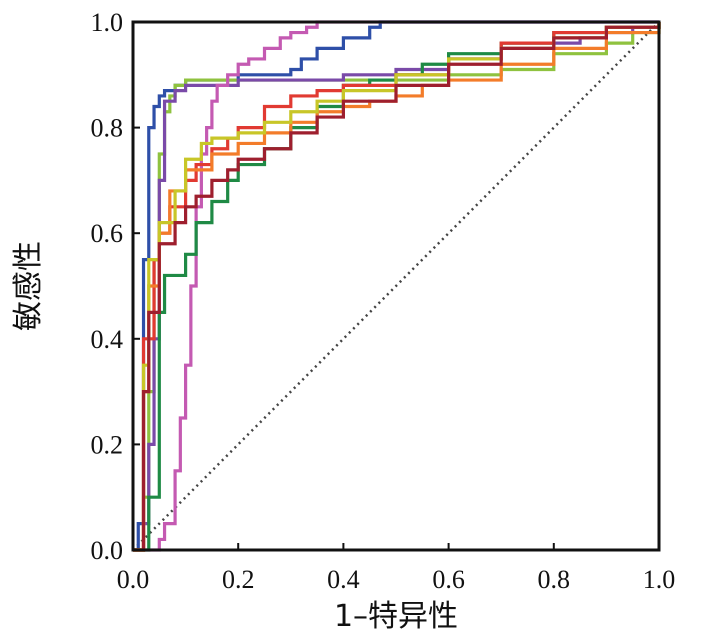 The height and width of the screenshot is (643, 709). Describe the element at coordinates (448, 579) in the screenshot. I see `x-tick-label: 0.6` at that location.